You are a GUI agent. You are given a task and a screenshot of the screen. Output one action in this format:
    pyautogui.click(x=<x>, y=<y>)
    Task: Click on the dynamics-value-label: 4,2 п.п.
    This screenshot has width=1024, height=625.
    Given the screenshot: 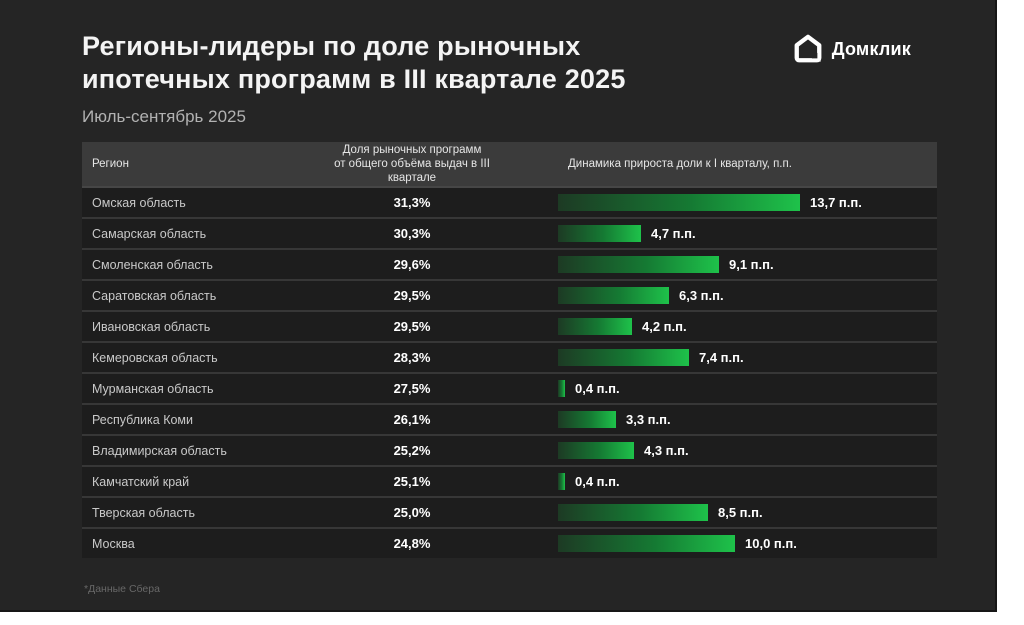 What is the action you would take?
    pyautogui.click(x=664, y=326)
    